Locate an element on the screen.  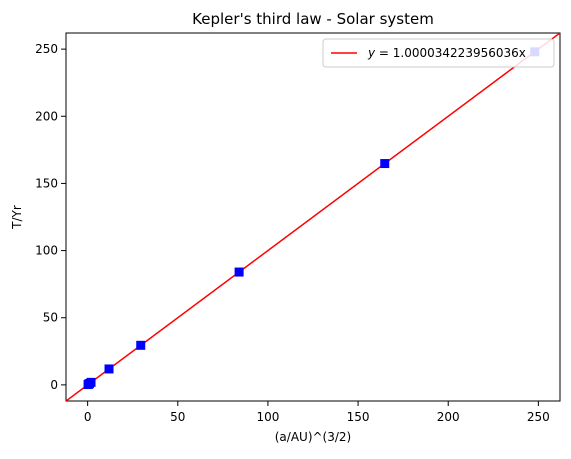
y-axis-label: T/Yr is located at coordinates (17, 217).